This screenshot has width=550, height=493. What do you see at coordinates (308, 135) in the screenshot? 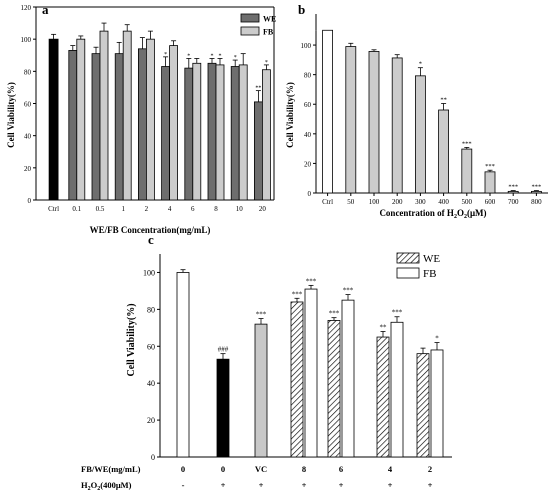
I see `b-y-tick-label: 40` at bounding box center [308, 135].